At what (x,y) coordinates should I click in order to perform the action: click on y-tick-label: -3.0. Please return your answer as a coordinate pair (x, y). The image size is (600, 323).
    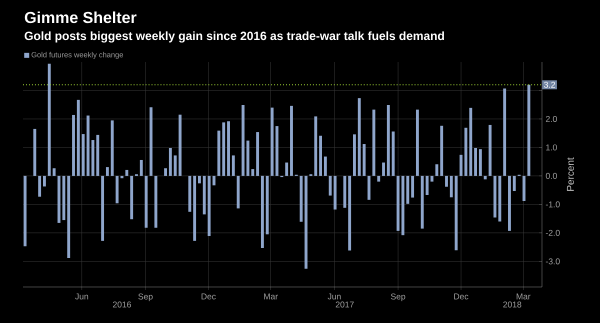
    Looking at the image, I should click on (553, 261).